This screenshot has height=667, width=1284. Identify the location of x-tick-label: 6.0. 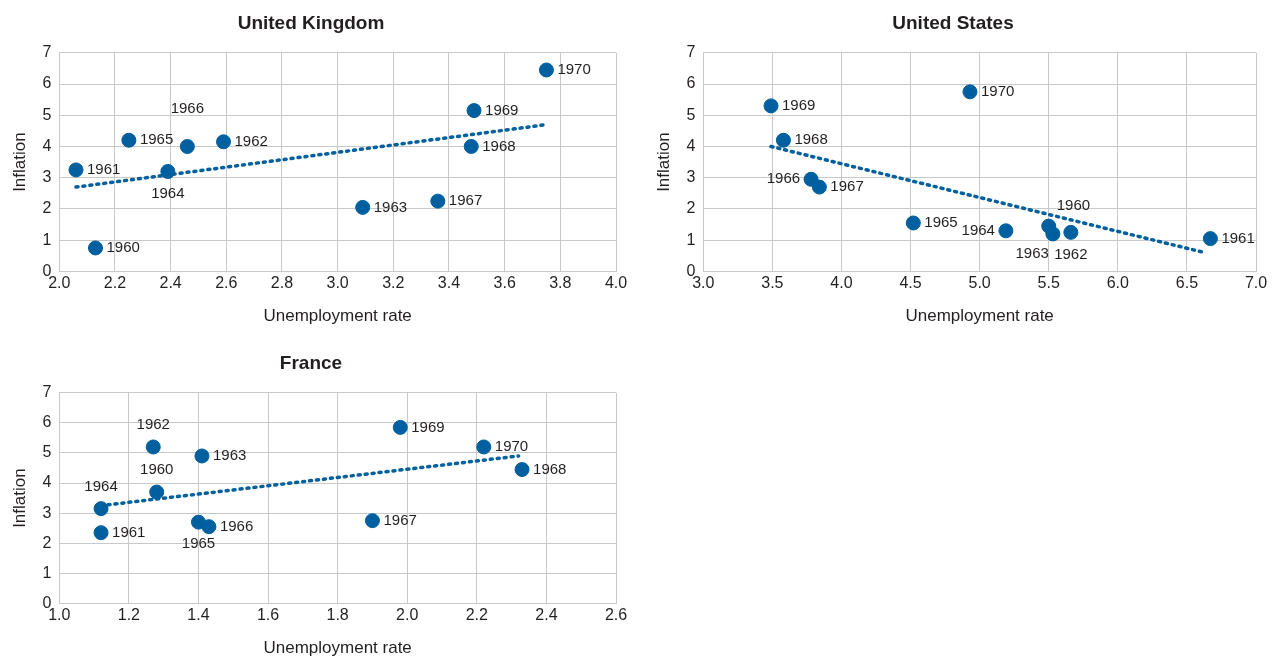
(1118, 283).